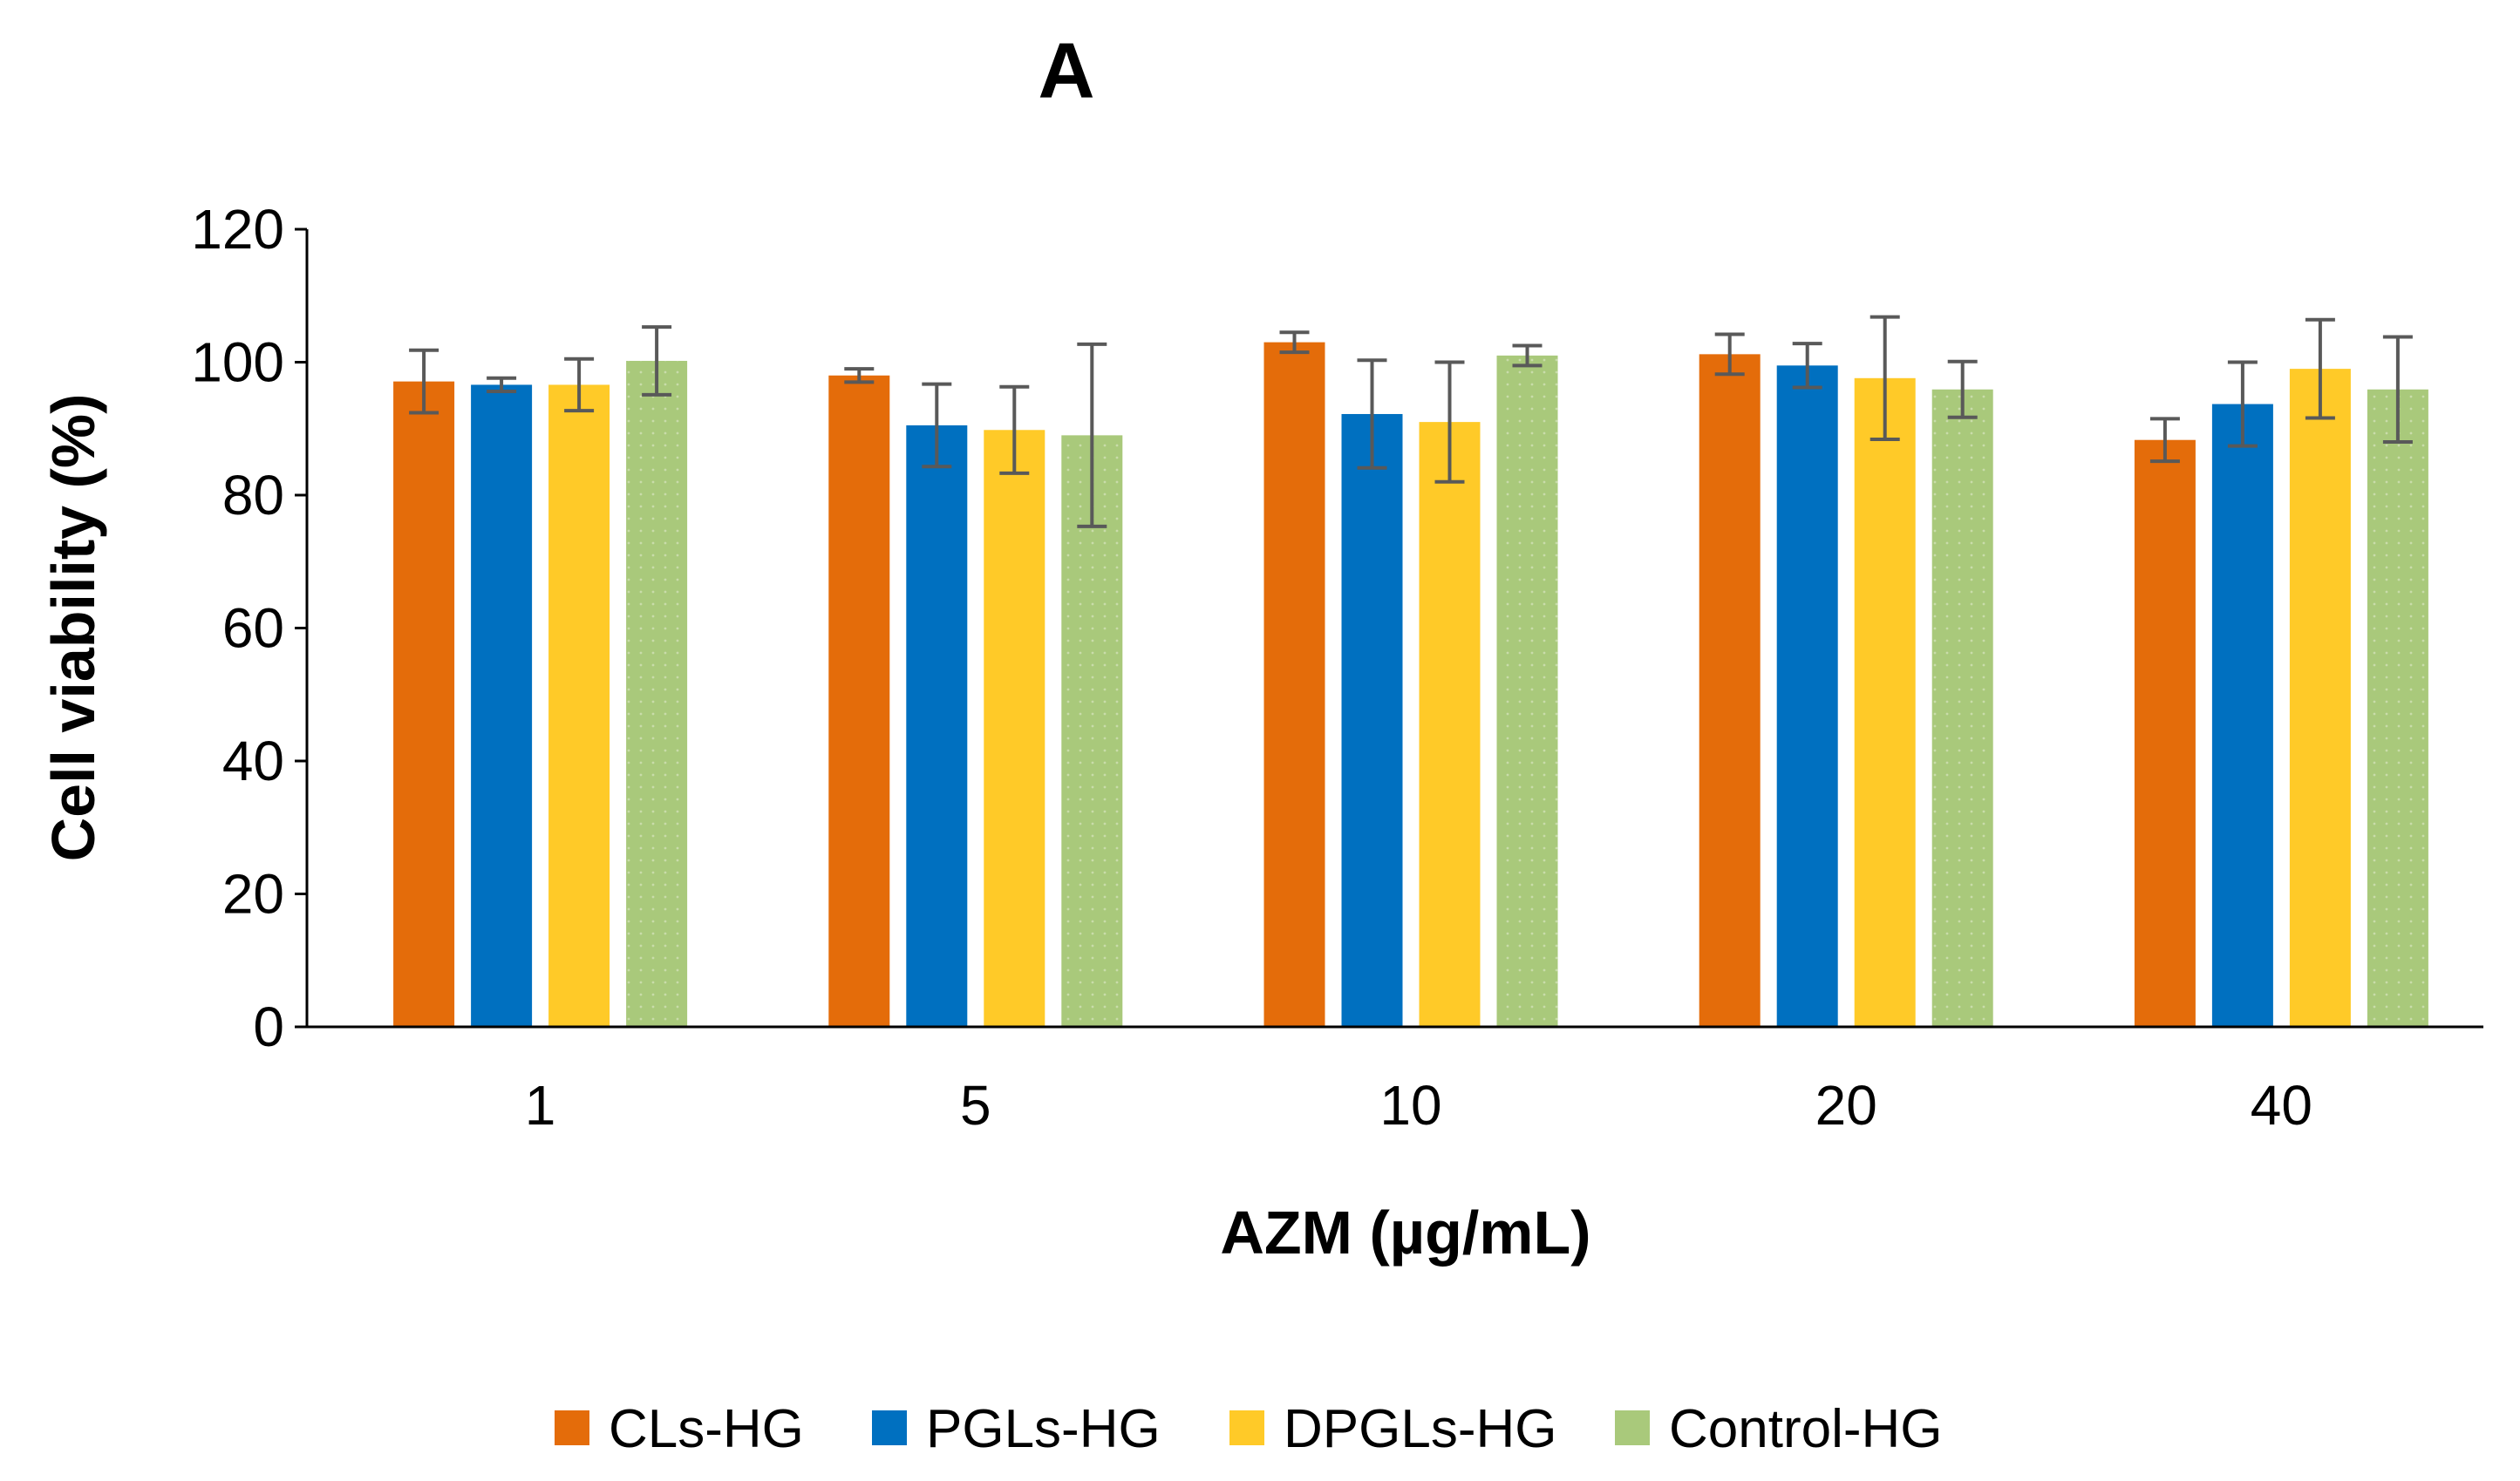 Image resolution: width=2520 pixels, height=1481 pixels. Describe the element at coordinates (1806, 1429) in the screenshot. I see `legend-label: Control-HG` at that location.